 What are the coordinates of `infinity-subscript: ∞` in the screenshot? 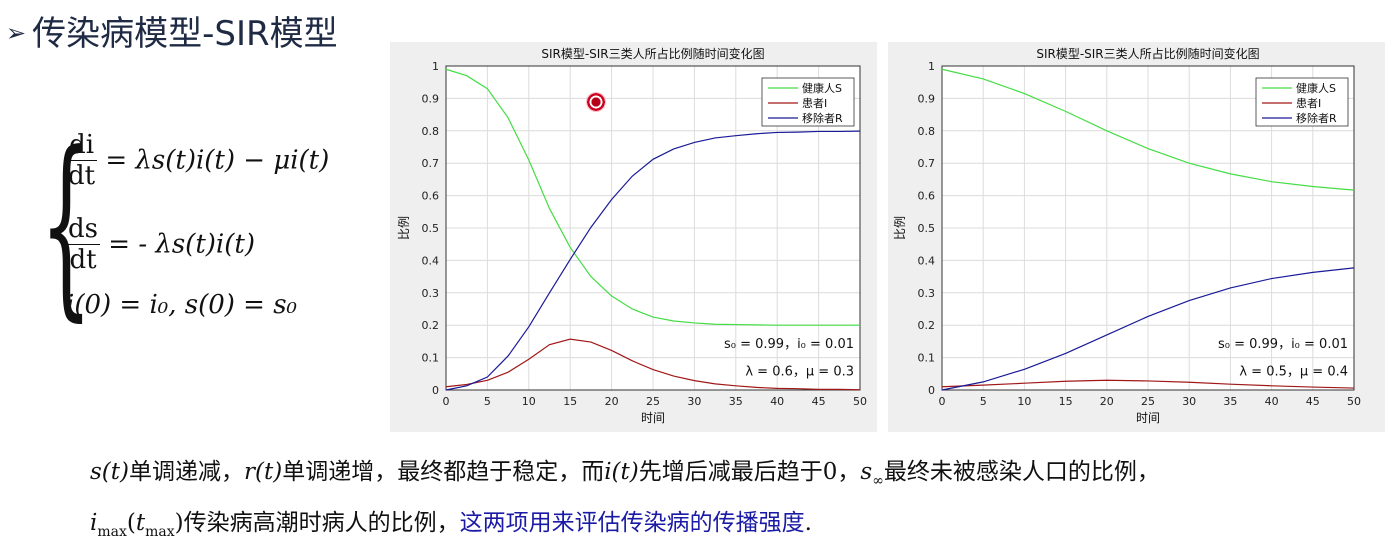 It's located at (878, 481).